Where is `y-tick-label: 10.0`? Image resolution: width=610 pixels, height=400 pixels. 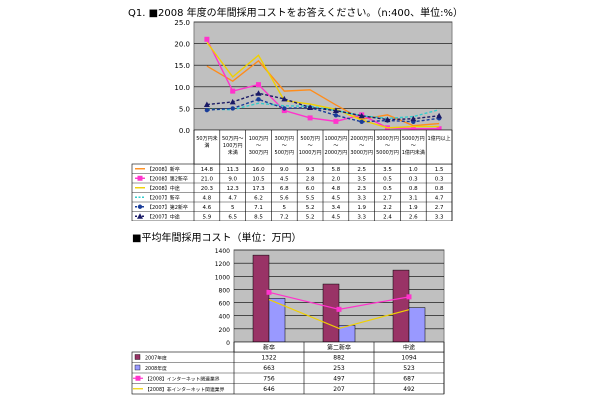
y-tick-label: 10.0 is located at coordinates (182, 88).